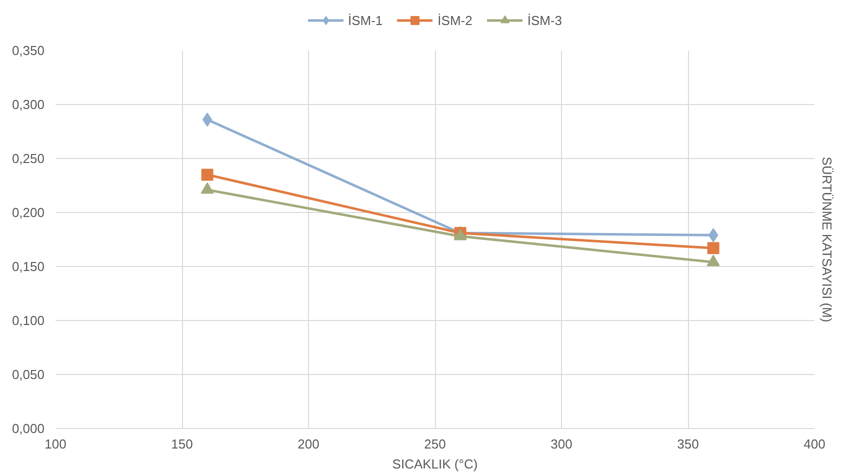 This screenshot has height=474, width=841. What do you see at coordinates (815, 444) in the screenshot?
I see `x-tick-label: 400` at bounding box center [815, 444].